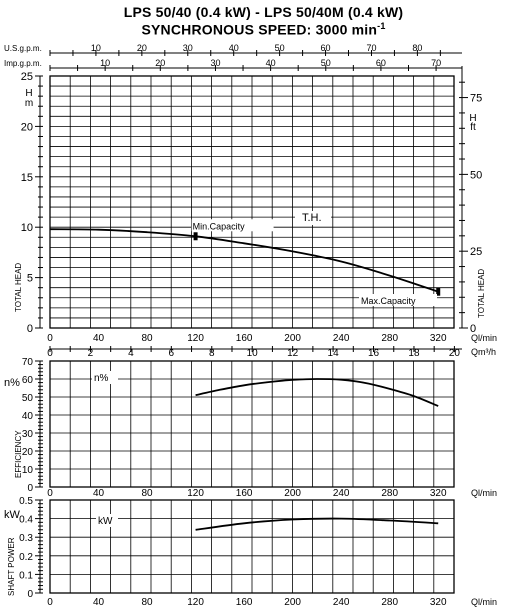 This screenshot has height=610, width=527. I want to click on m3h-tick-label: 8, so click(212, 353).